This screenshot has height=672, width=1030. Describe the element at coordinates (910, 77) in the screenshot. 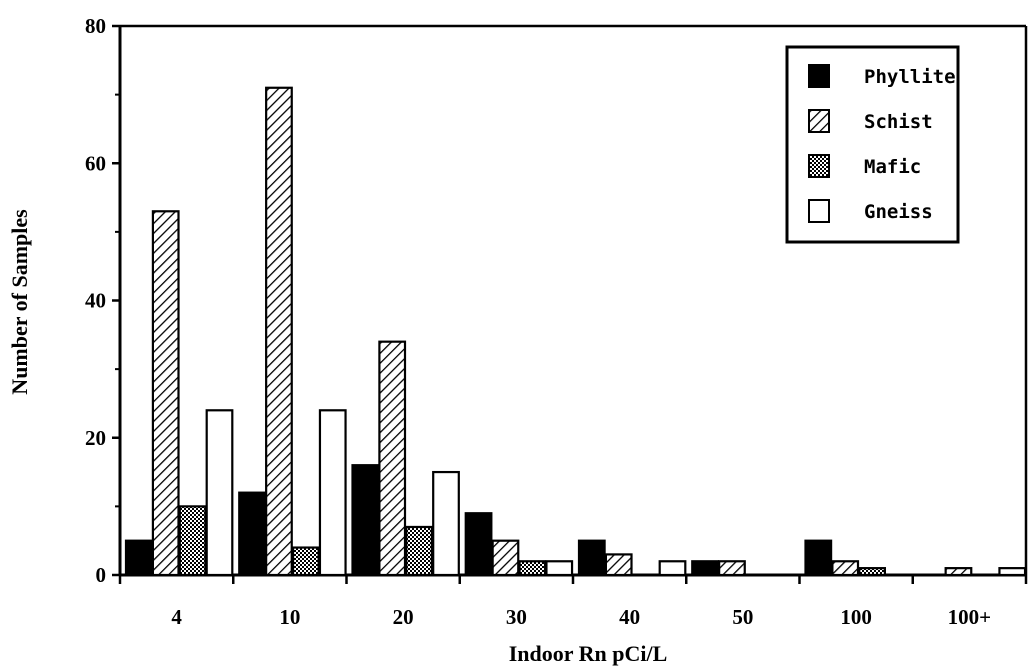

I see `legend-label-phyllite: Phyllite` at that location.